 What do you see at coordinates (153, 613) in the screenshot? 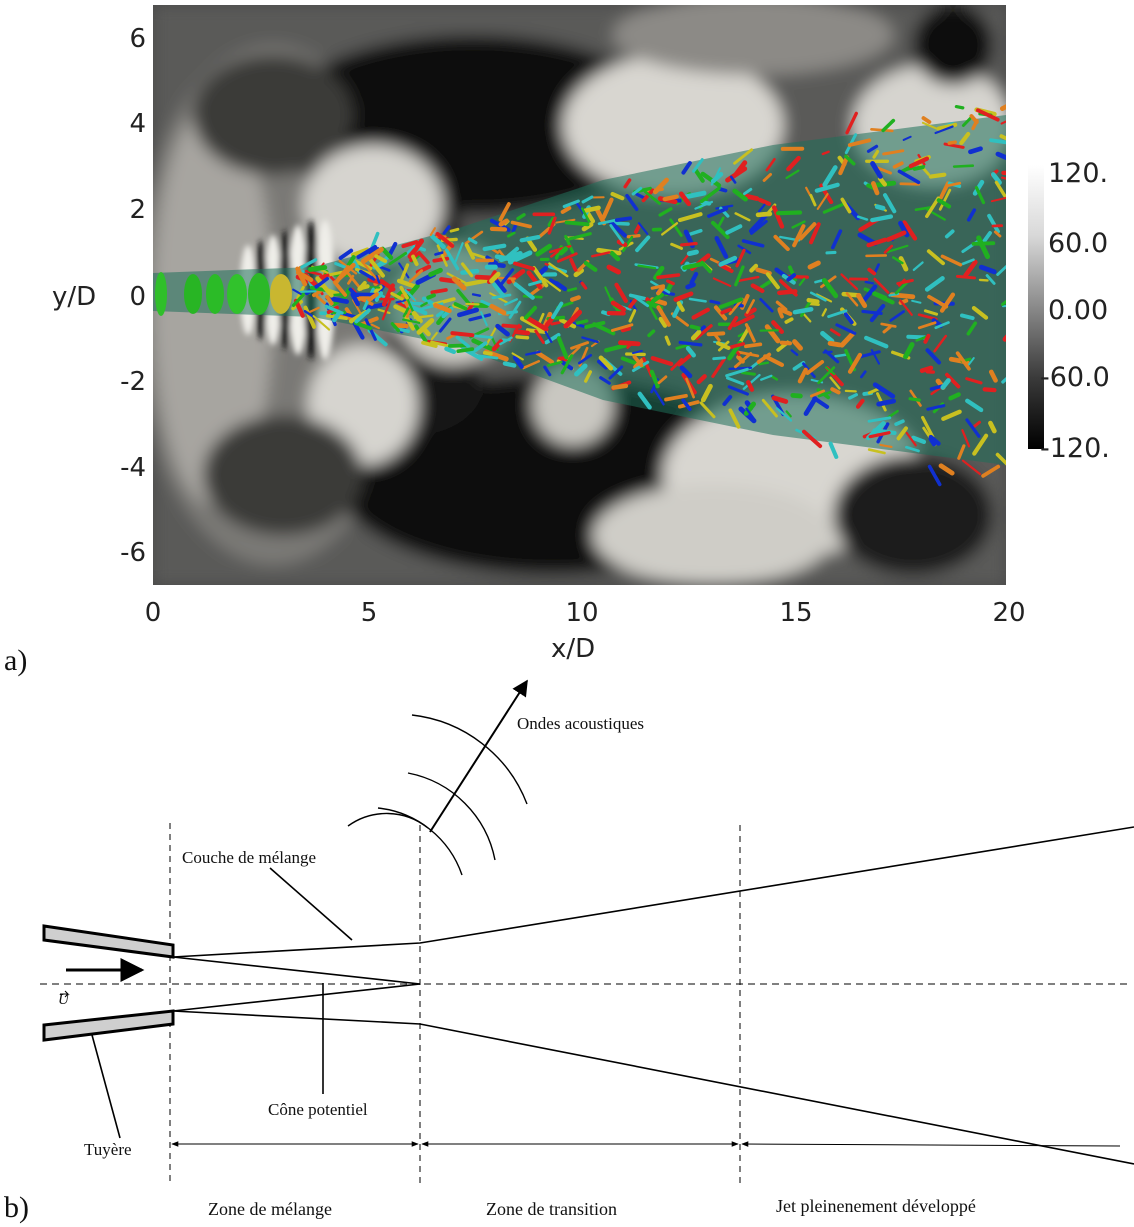
I see `x-tick-0: 0` at bounding box center [153, 613].